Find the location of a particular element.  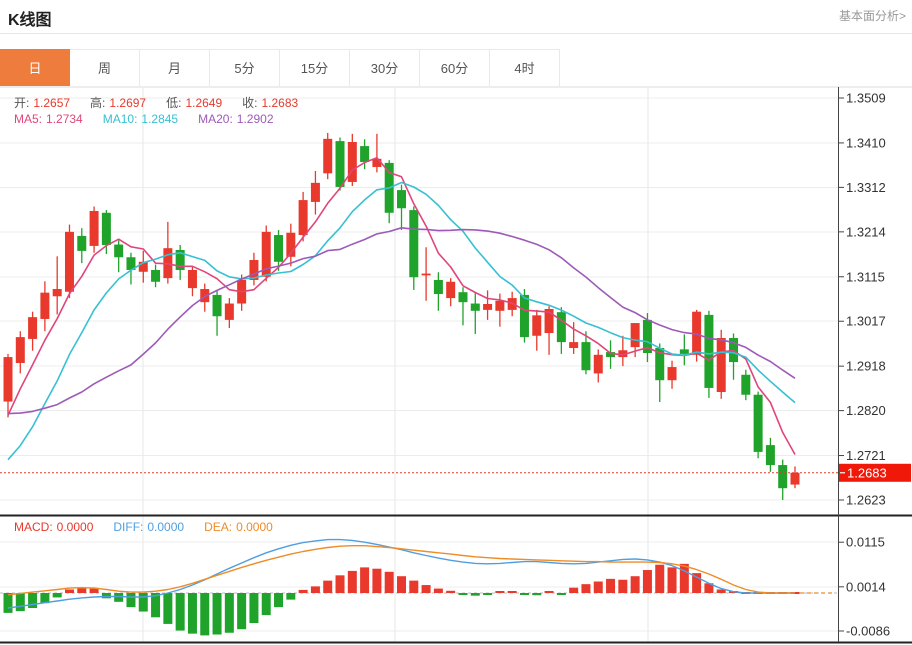

tab-60分: 60分 is located at coordinates (455, 67).